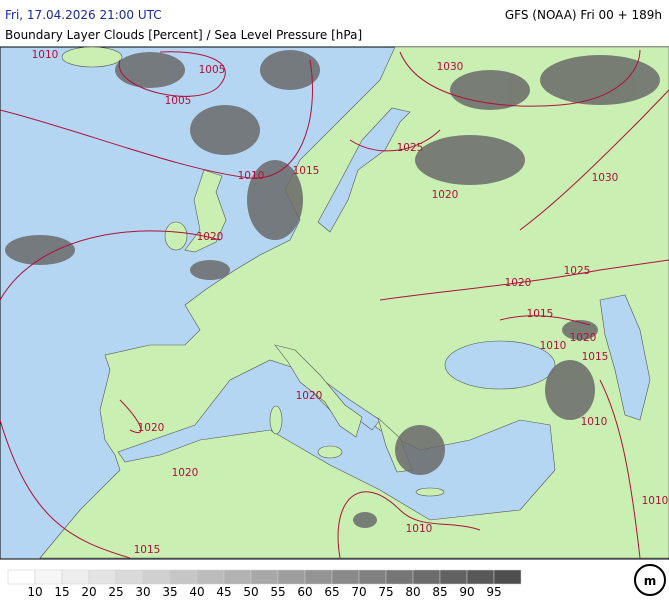 The width and height of the screenshot is (669, 604). Describe the element at coordinates (250, 592) in the screenshot. I see `legend-label: 50` at that location.